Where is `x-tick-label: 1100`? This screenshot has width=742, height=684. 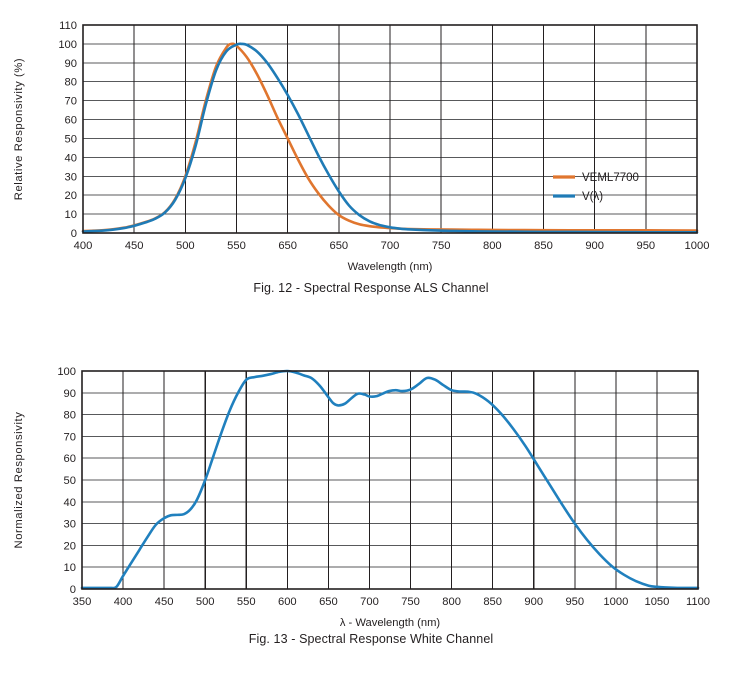 x-tick-label: 1100 is located at coordinates (698, 602).